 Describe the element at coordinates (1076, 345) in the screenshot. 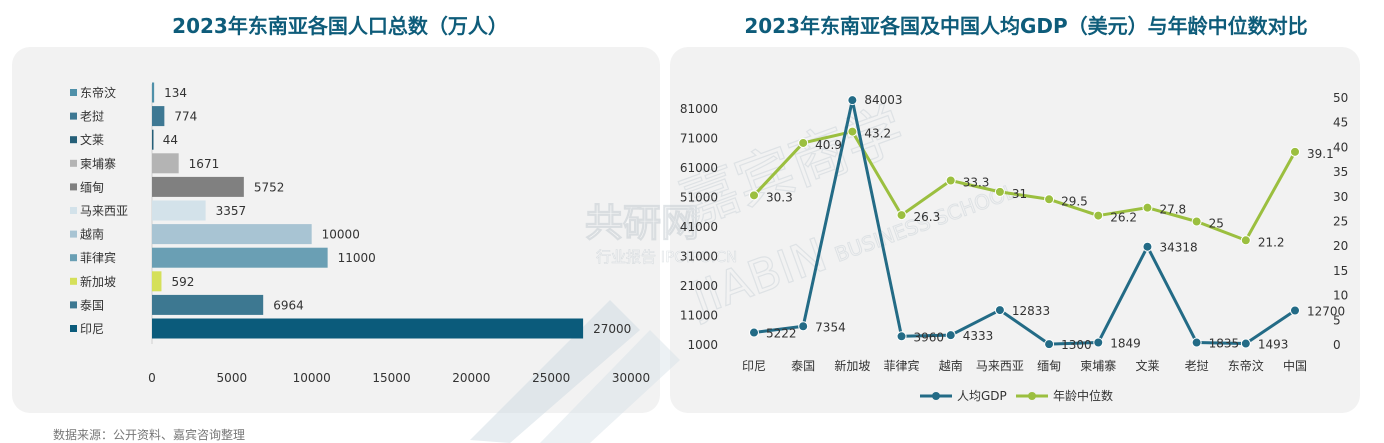

I see `gdp-value-label: 1300` at that location.